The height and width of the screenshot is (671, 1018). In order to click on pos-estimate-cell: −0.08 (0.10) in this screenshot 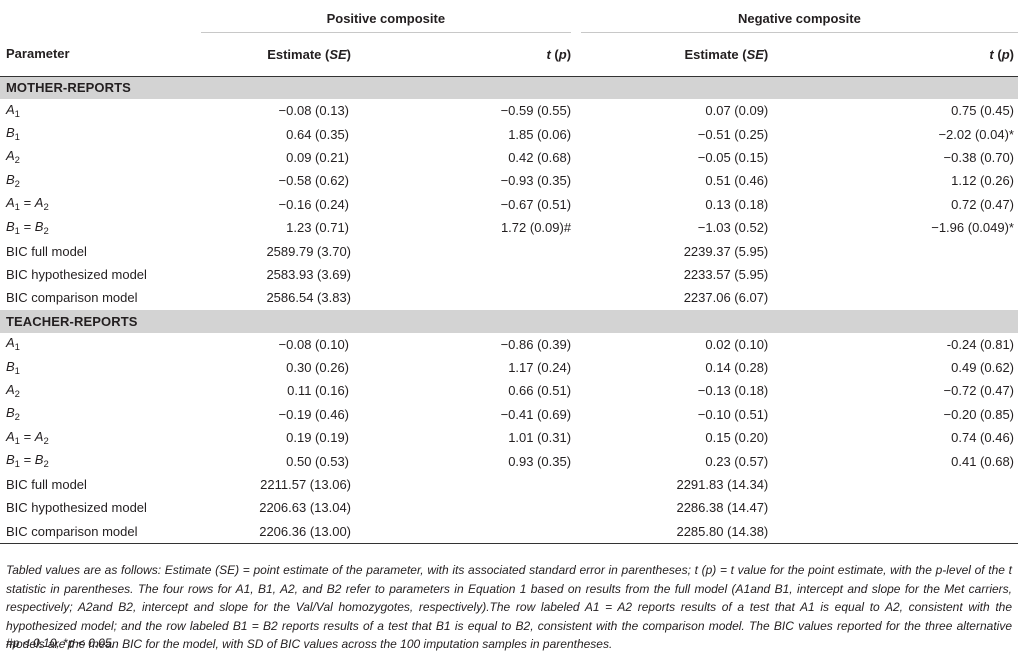, I will do `click(314, 344)`.